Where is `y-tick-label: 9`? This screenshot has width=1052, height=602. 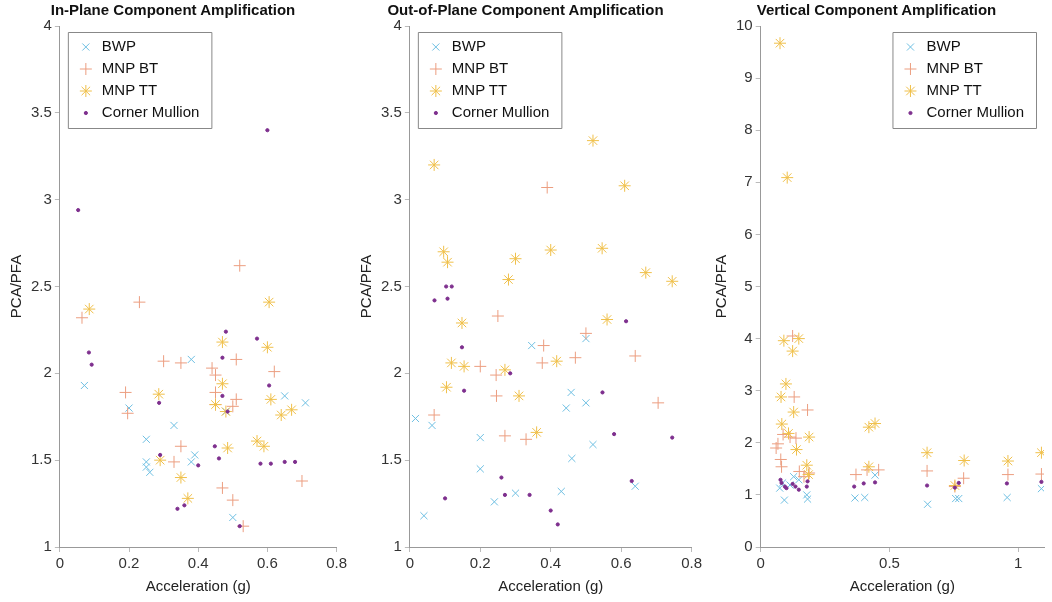
y-tick-label: 9 is located at coordinates (748, 77).